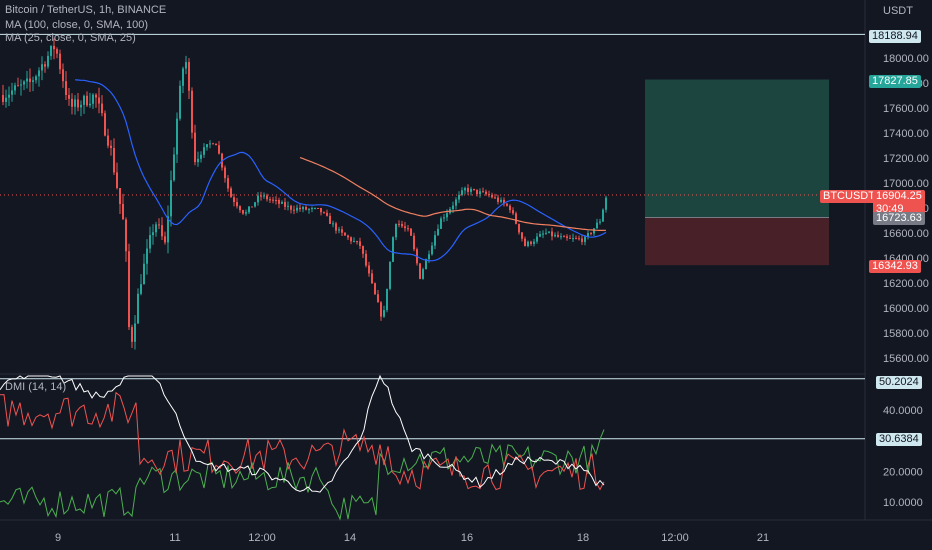 The image size is (932, 550). I want to click on dmi-minus-line, so click(302, 441).